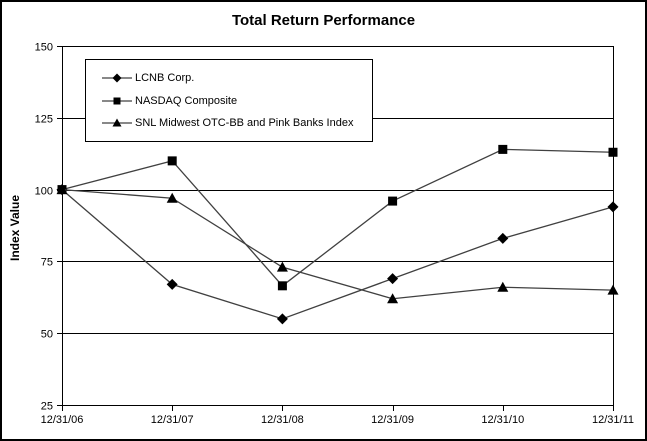  What do you see at coordinates (323, 20) in the screenshot?
I see `chart-title: Total Return Performance` at bounding box center [323, 20].